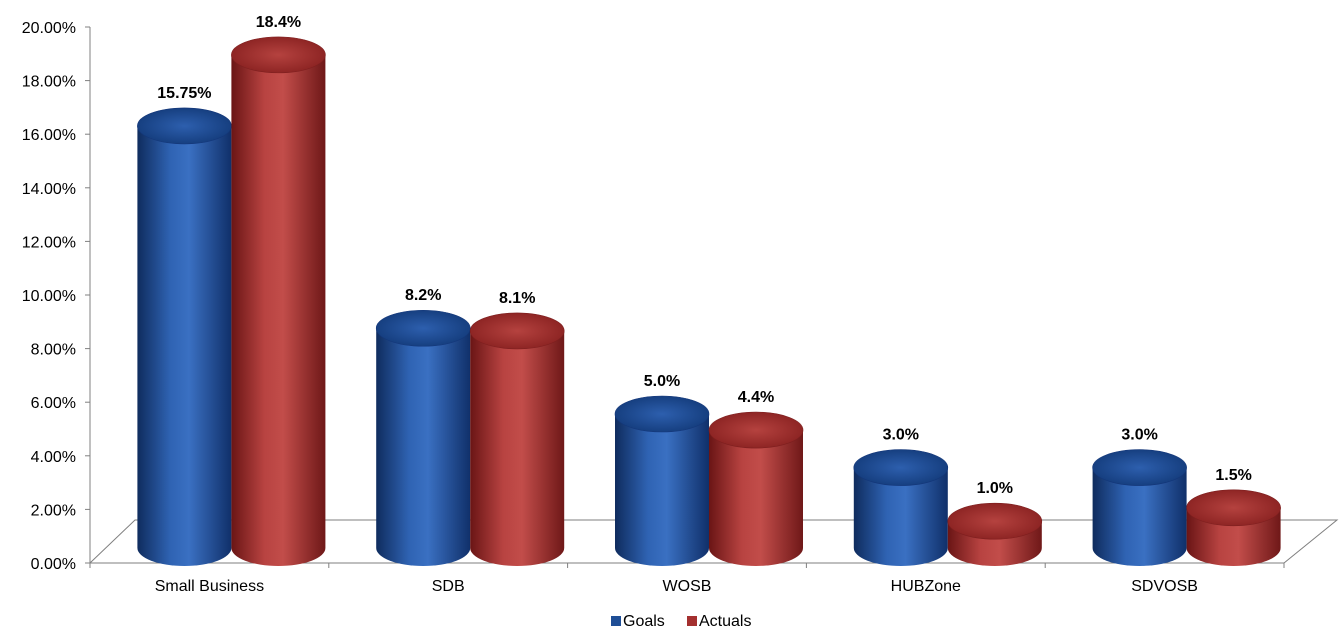  Describe the element at coordinates (448, 586) in the screenshot. I see `x-category-label: SDB` at that location.